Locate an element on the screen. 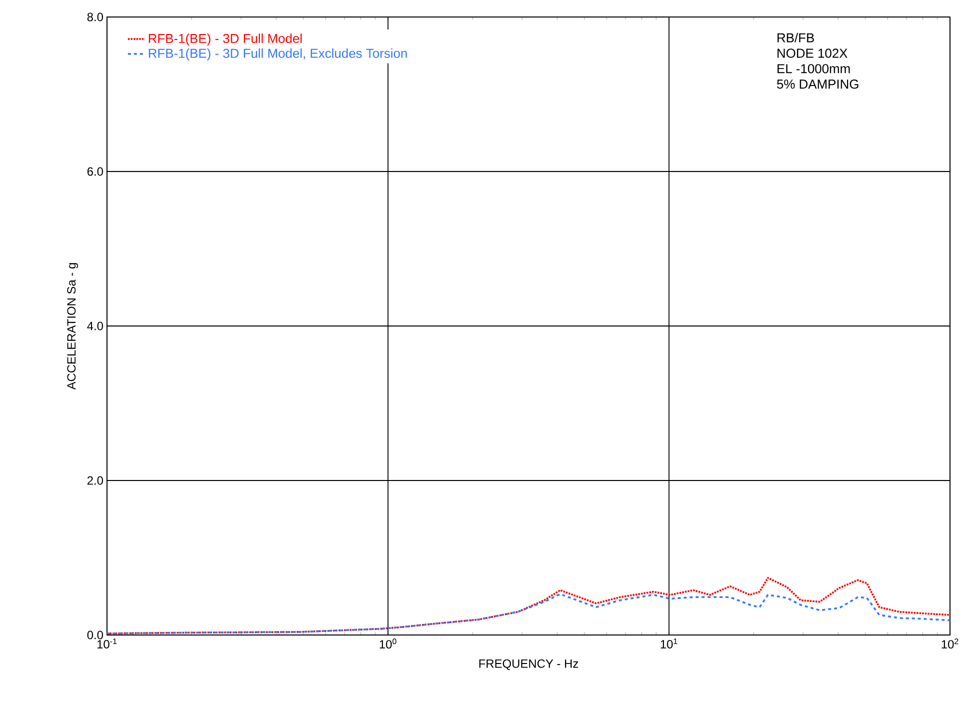  y-tick-label: 4.0 is located at coordinates (95, 326).